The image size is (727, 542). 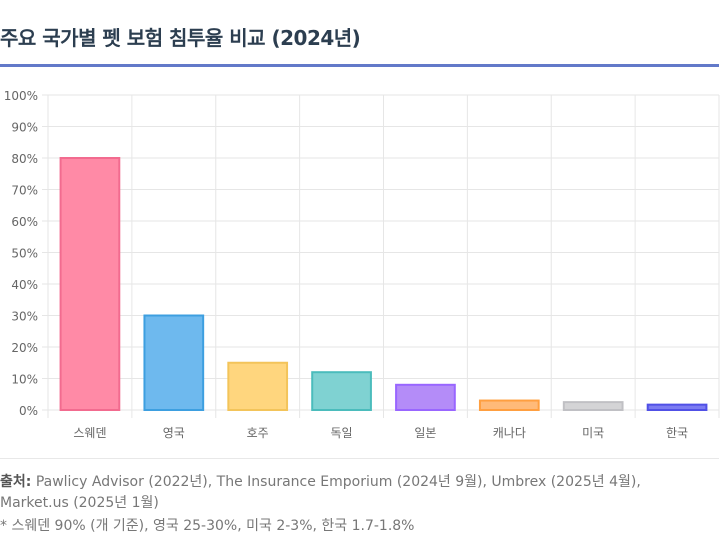 I want to click on x-tick-label: 일본, so click(x=425, y=433).